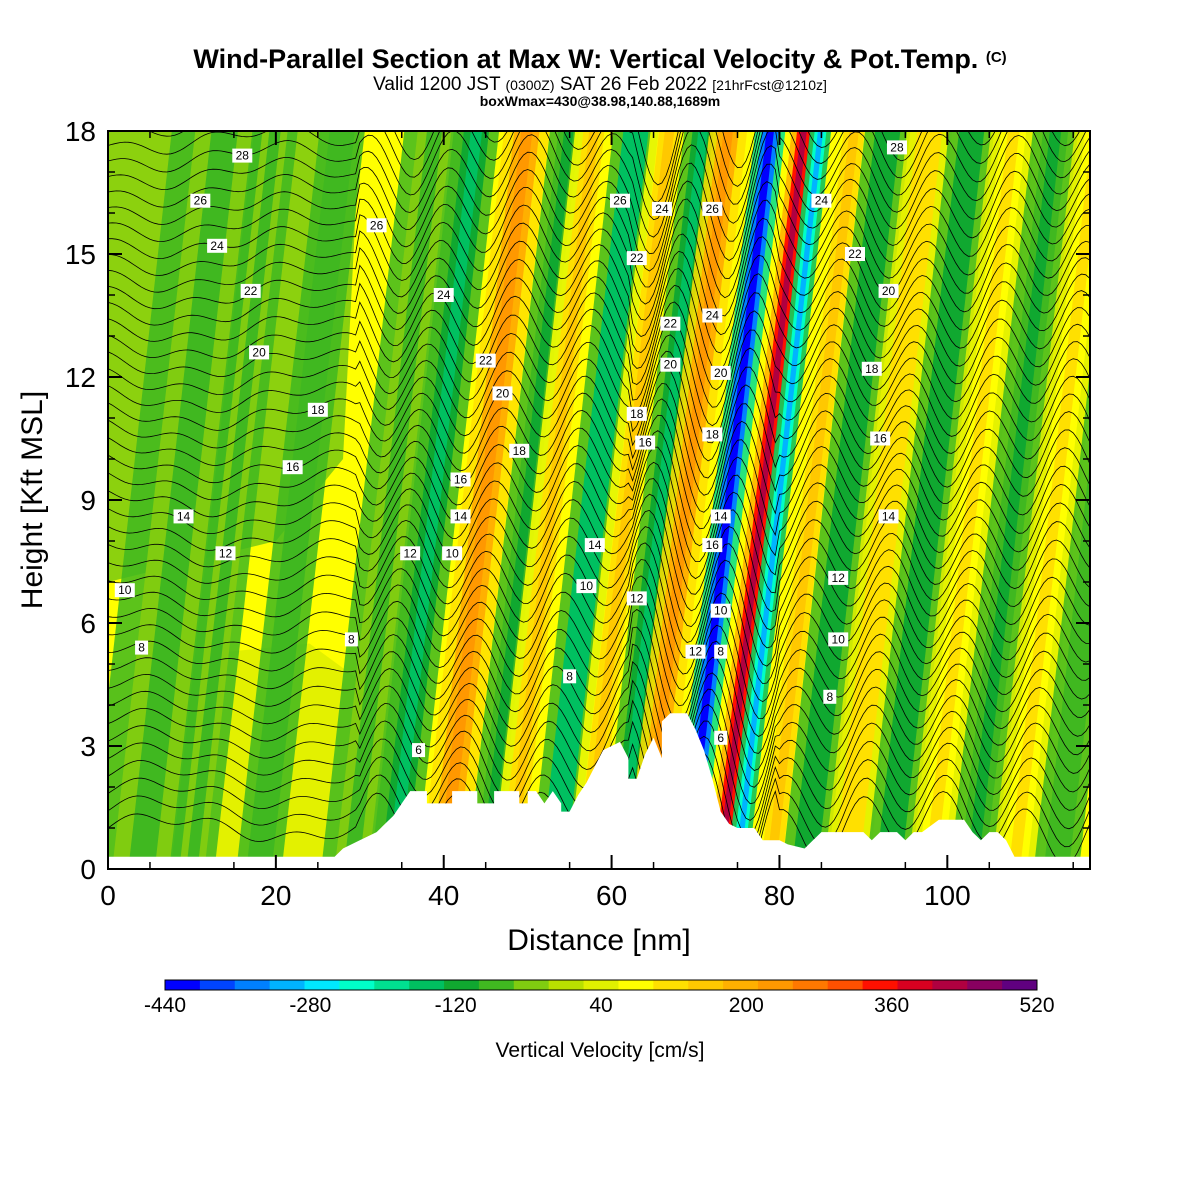  Describe the element at coordinates (600, 101) in the screenshot. I see `box-max-info: boxWmax=430@38.98,140.88,1689m` at that location.